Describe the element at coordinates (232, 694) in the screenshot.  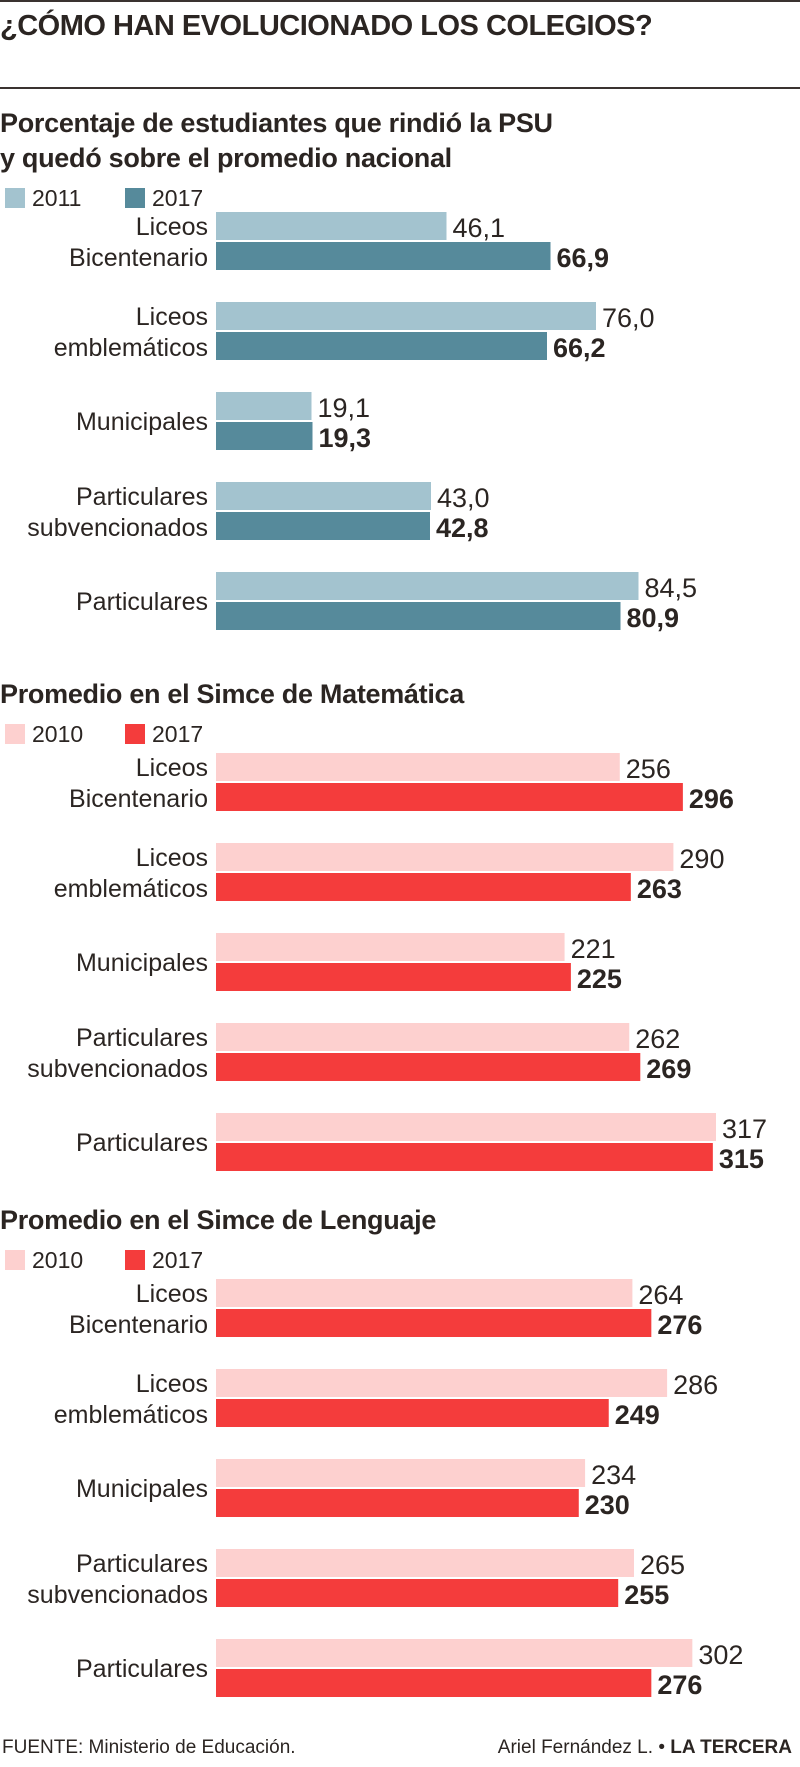
I see `chart-title-matematica: Promedio en el Simce de Matemática` at that location.